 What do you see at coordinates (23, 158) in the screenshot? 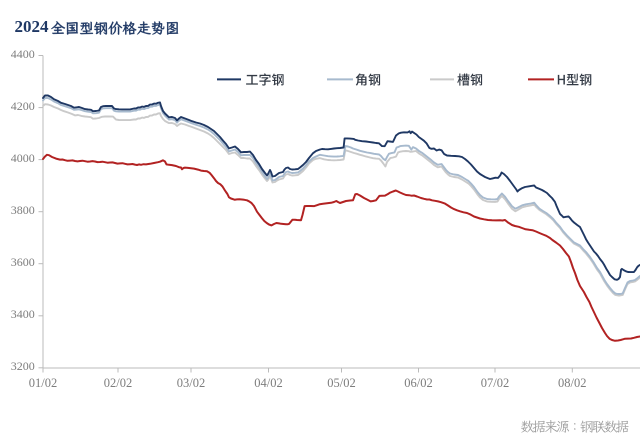
I see `svg-text: 4000` at bounding box center [23, 158].